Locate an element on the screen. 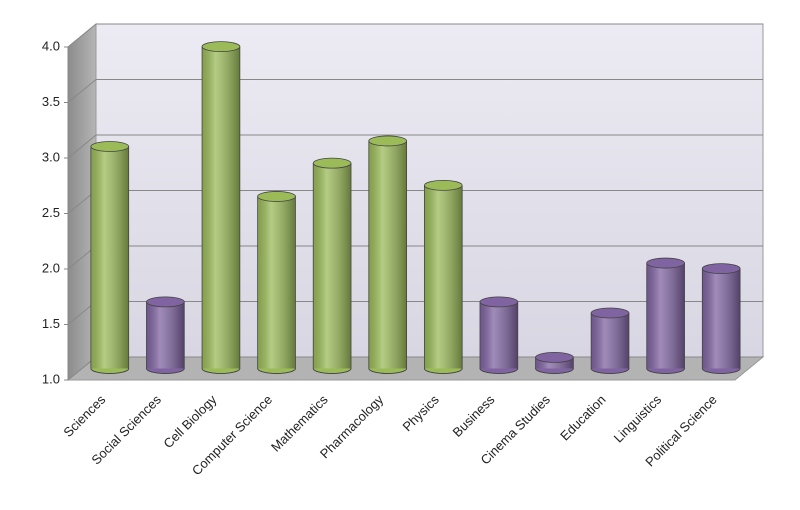  y-tick-label: 2.0 is located at coordinates (51, 267).